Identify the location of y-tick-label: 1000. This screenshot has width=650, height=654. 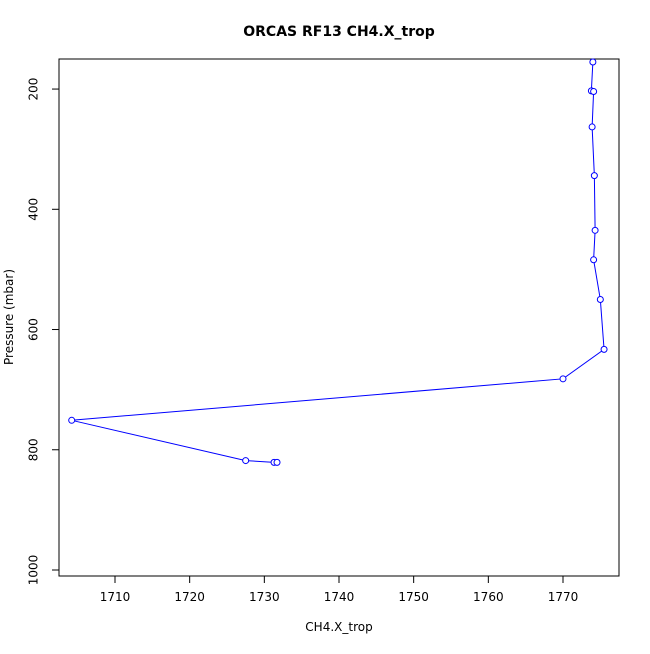
(34, 570).